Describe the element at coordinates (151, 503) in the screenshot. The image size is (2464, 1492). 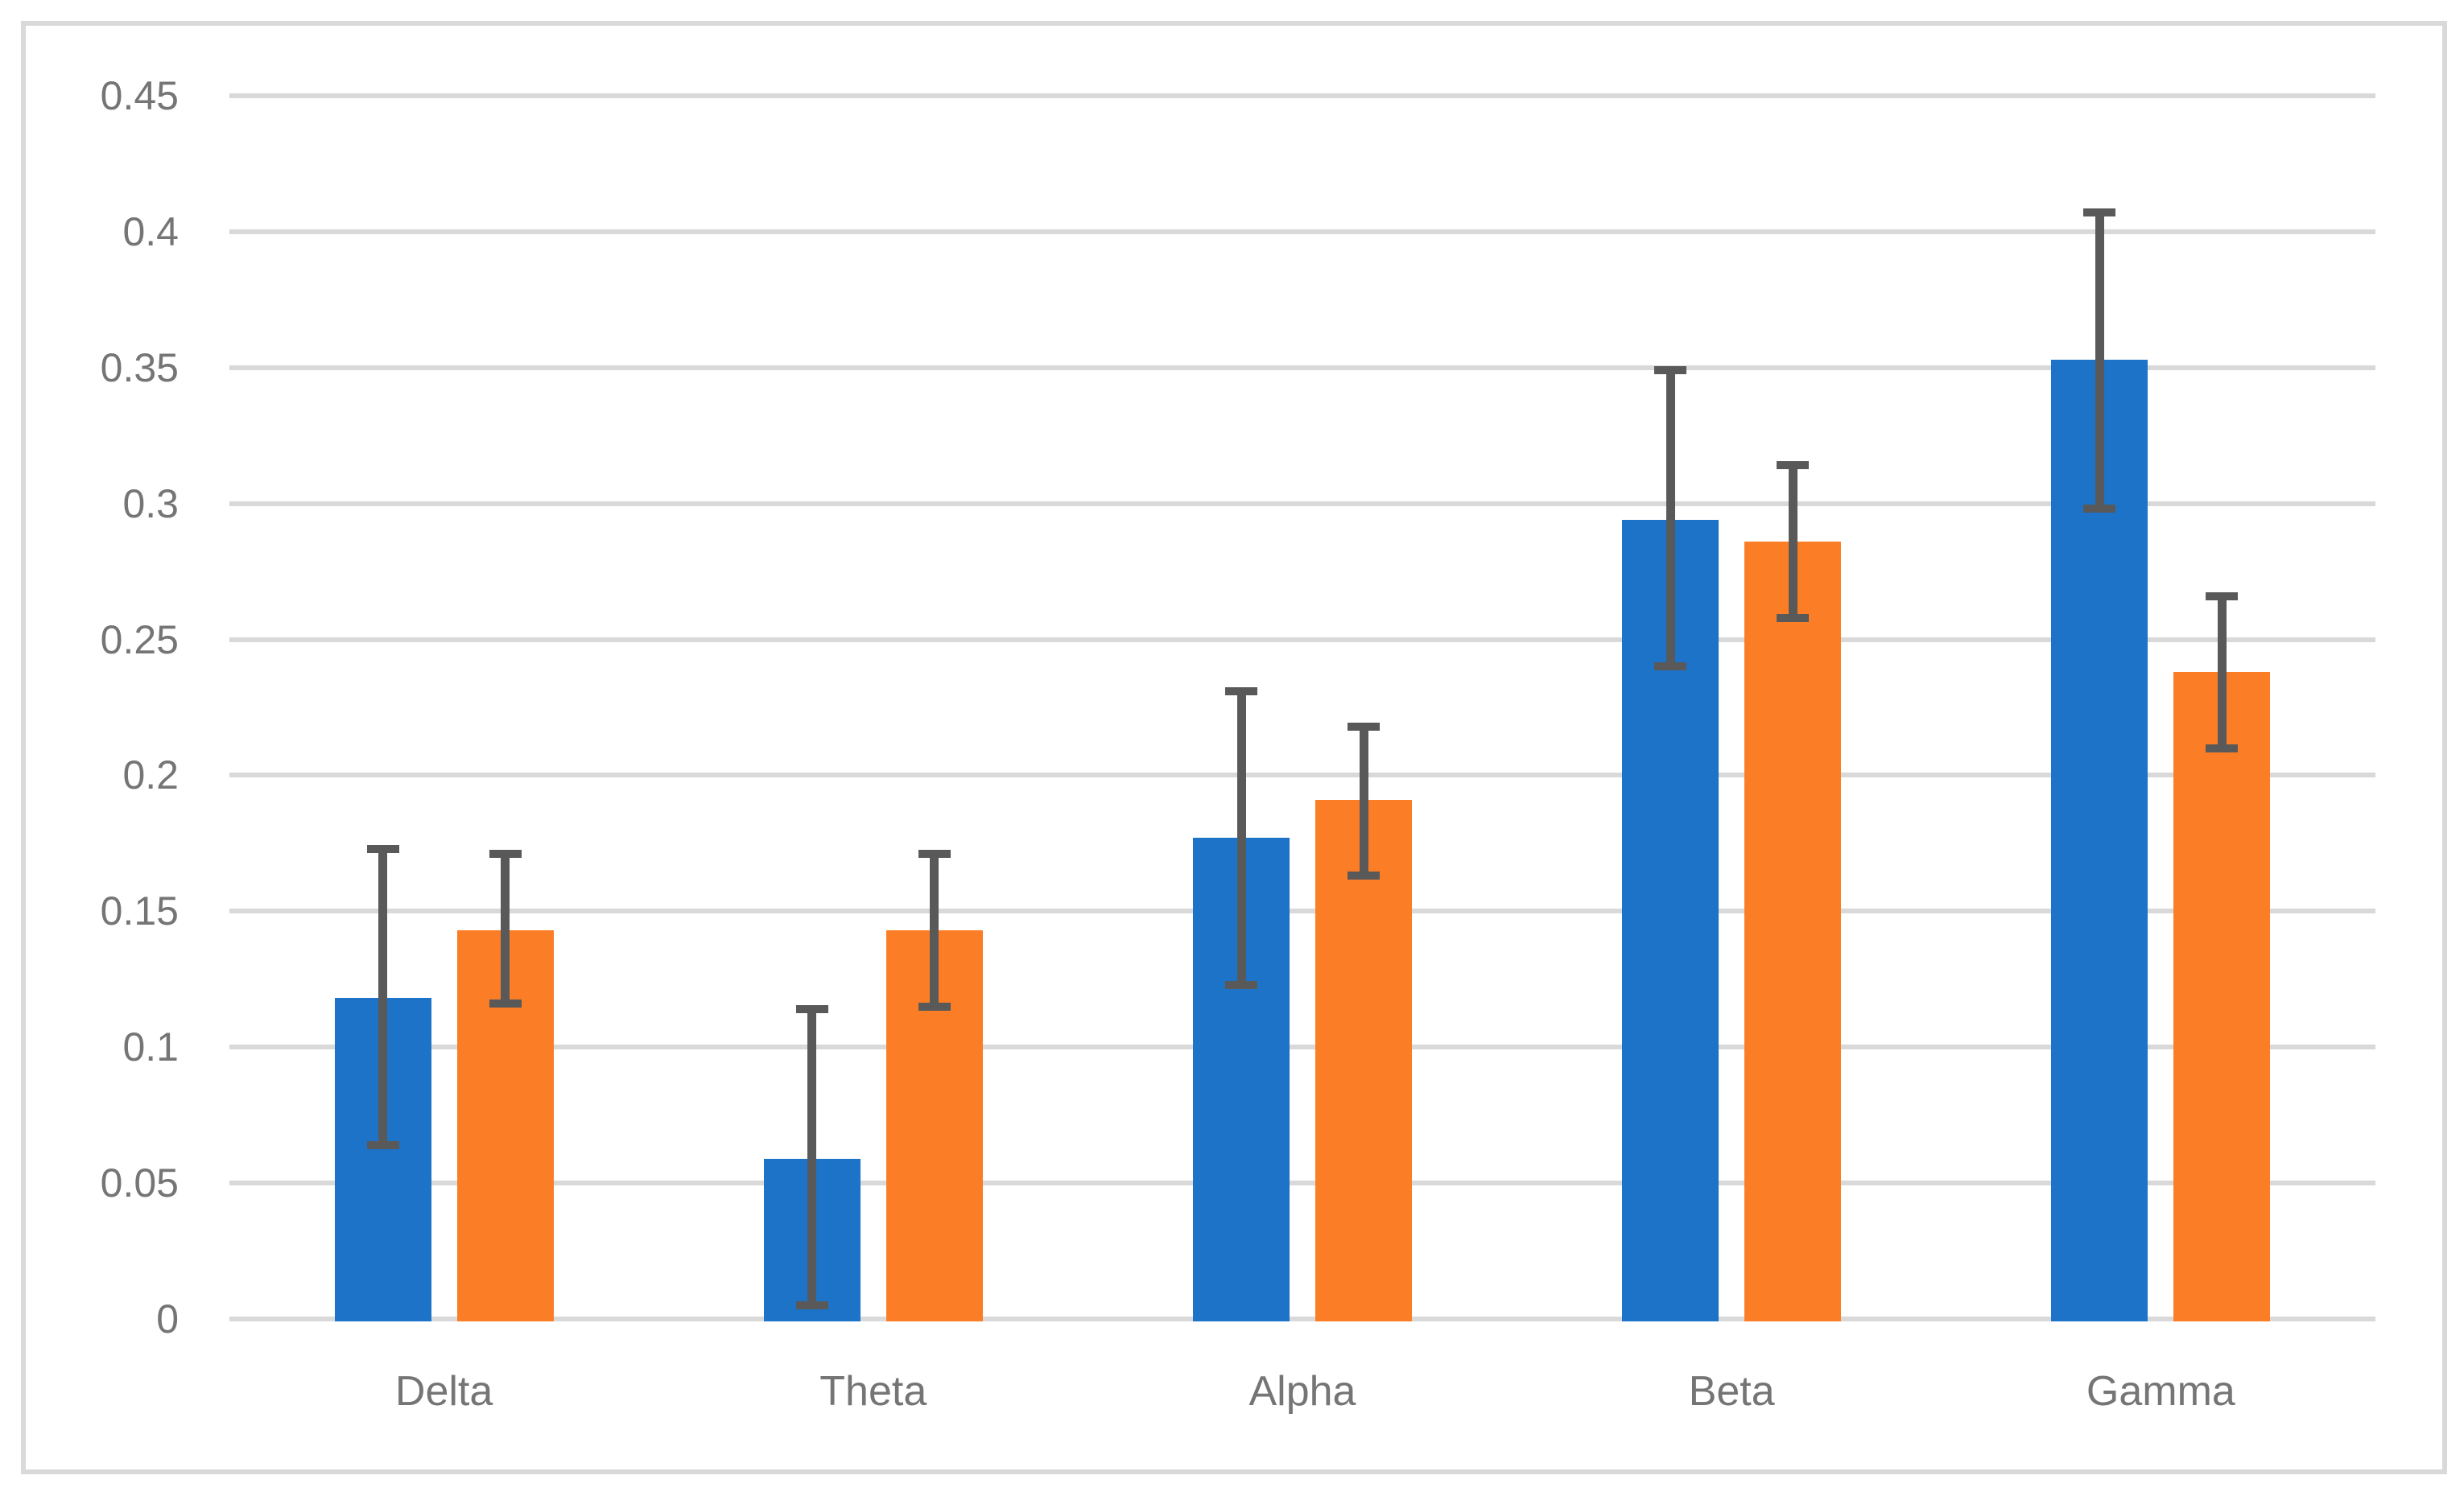
I see `y-axis-tick-label: 0.3` at that location.